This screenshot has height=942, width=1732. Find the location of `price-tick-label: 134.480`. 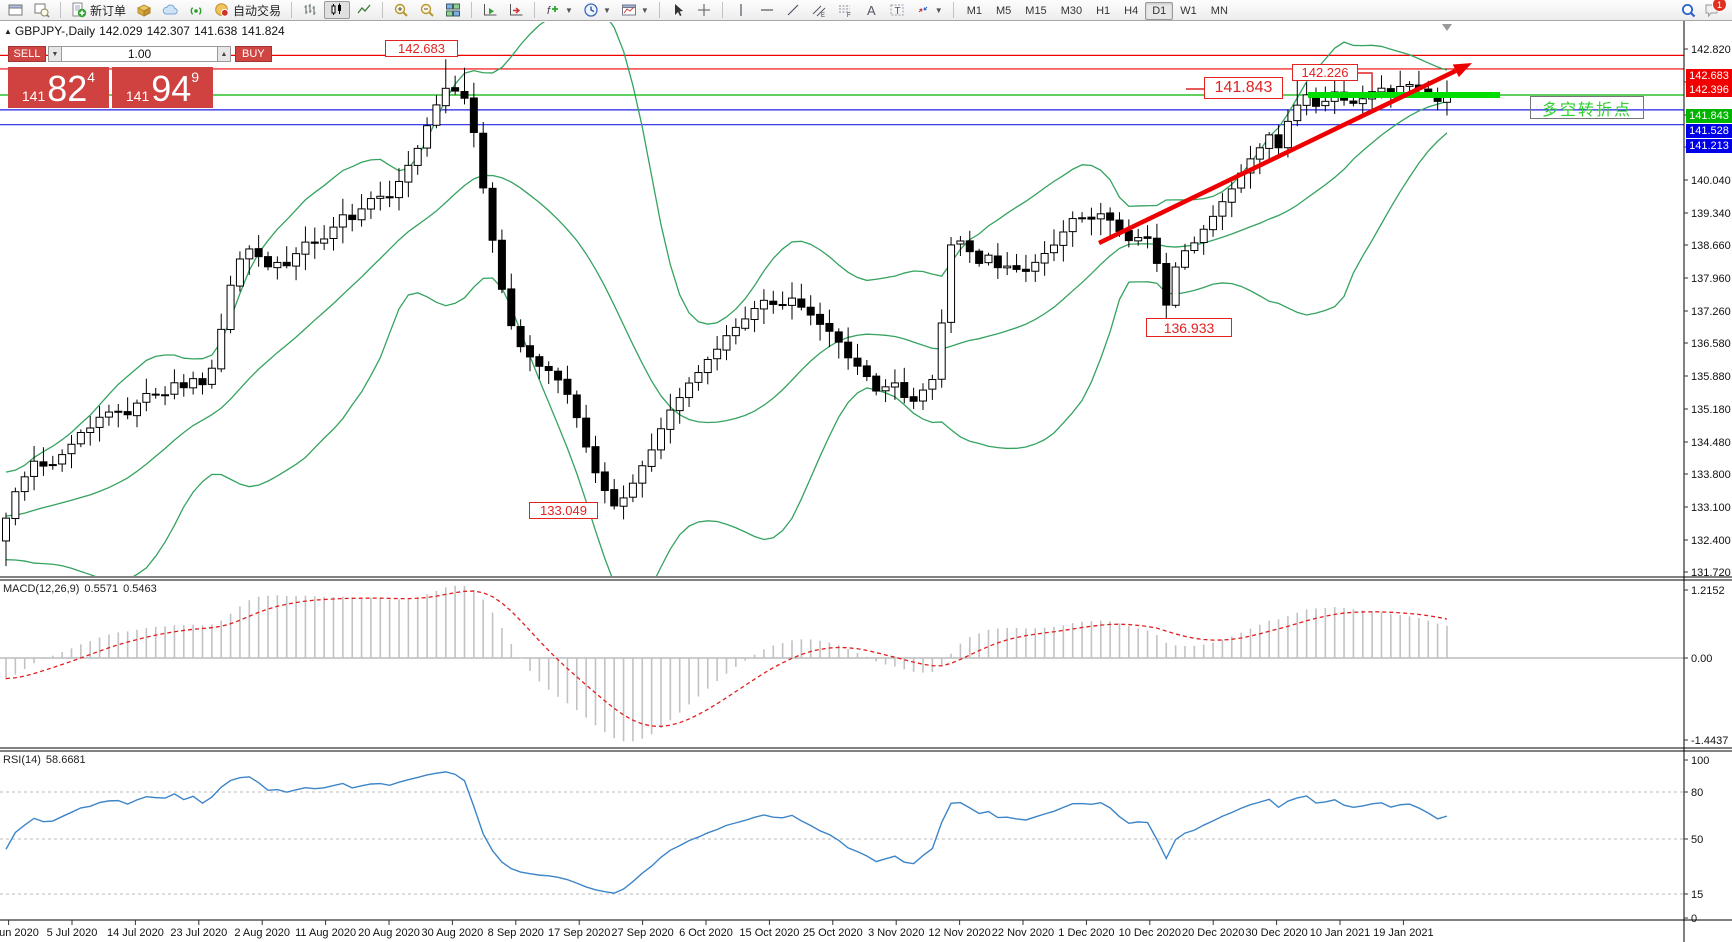

price-tick-label: 134.480 is located at coordinates (1711, 443).